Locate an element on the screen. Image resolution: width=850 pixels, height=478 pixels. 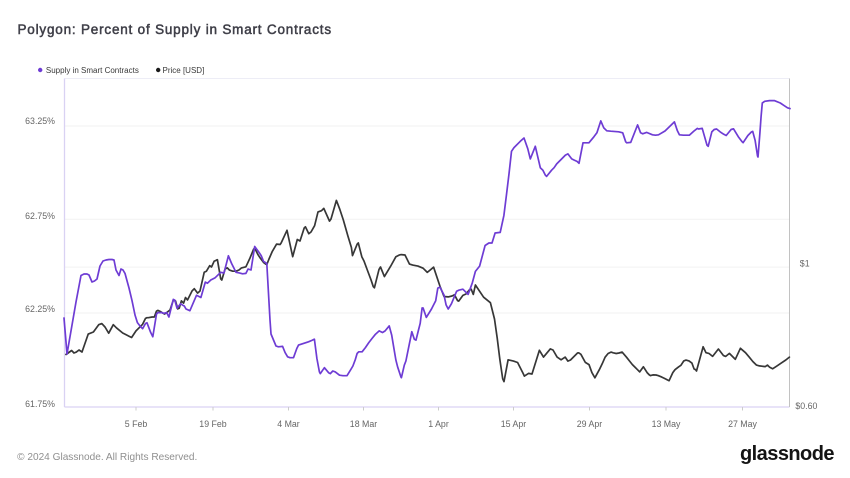
svg-text: $1 is located at coordinates (805, 264).